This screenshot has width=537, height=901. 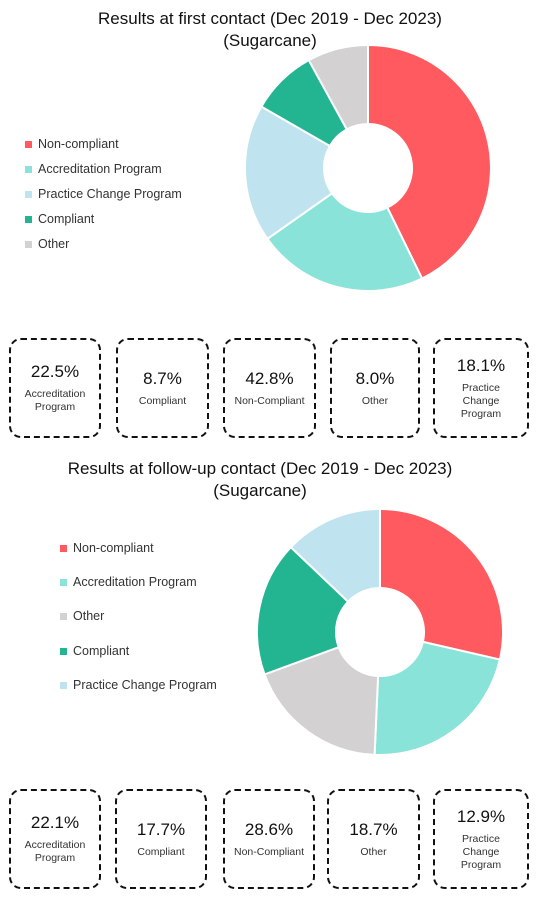 I want to click on stat-card: 22.5% Accreditation Program, so click(x=55, y=388).